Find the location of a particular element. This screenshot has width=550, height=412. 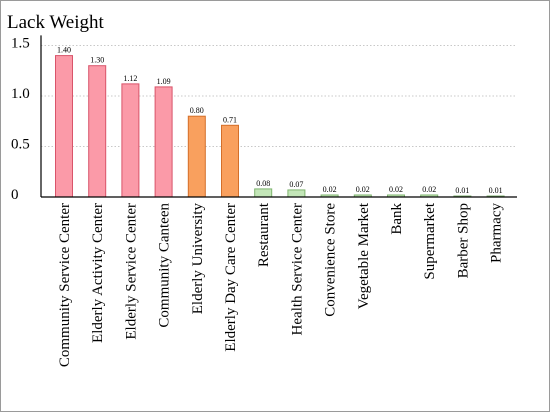

x-tick-label: Community Service Center is located at coordinates (65, 285).